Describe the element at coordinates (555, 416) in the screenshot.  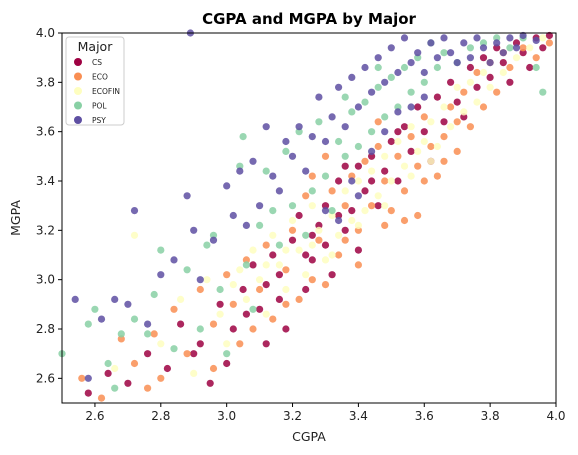
I see `x-tick-label: 4.0` at that location.